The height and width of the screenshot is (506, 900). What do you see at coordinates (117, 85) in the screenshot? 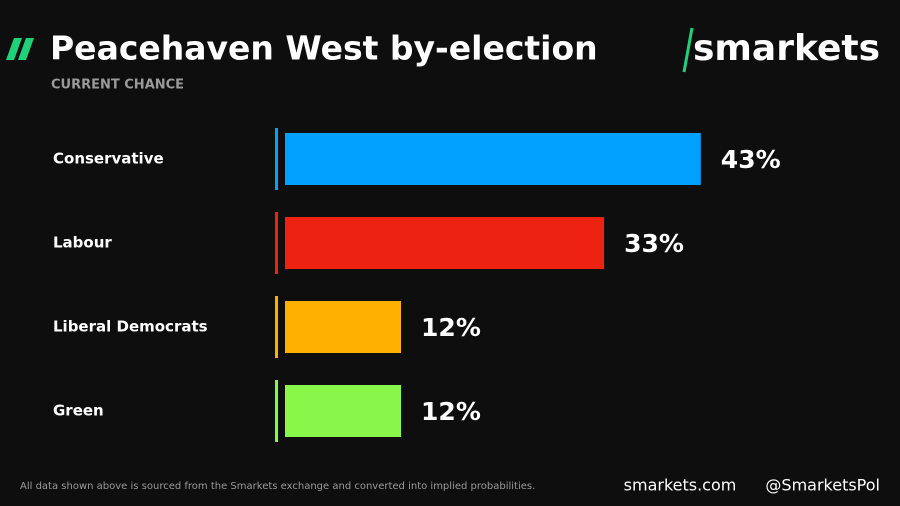
I see `chart-subtitle: CURRENT CHANCE` at bounding box center [117, 85].